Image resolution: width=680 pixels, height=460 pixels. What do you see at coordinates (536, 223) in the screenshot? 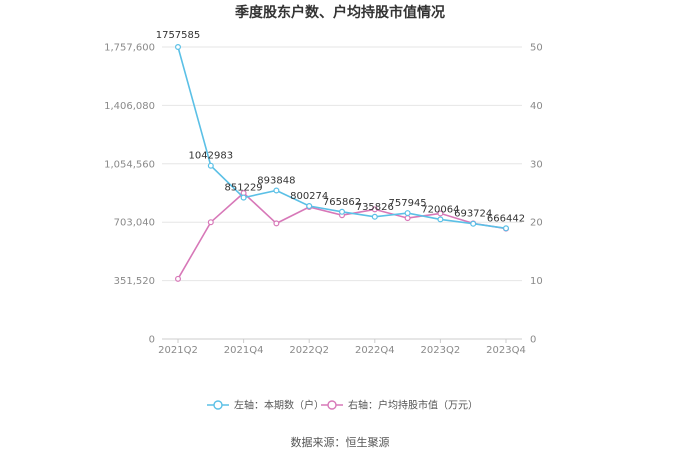
I see `y-right-tick-label: 20` at bounding box center [536, 223].